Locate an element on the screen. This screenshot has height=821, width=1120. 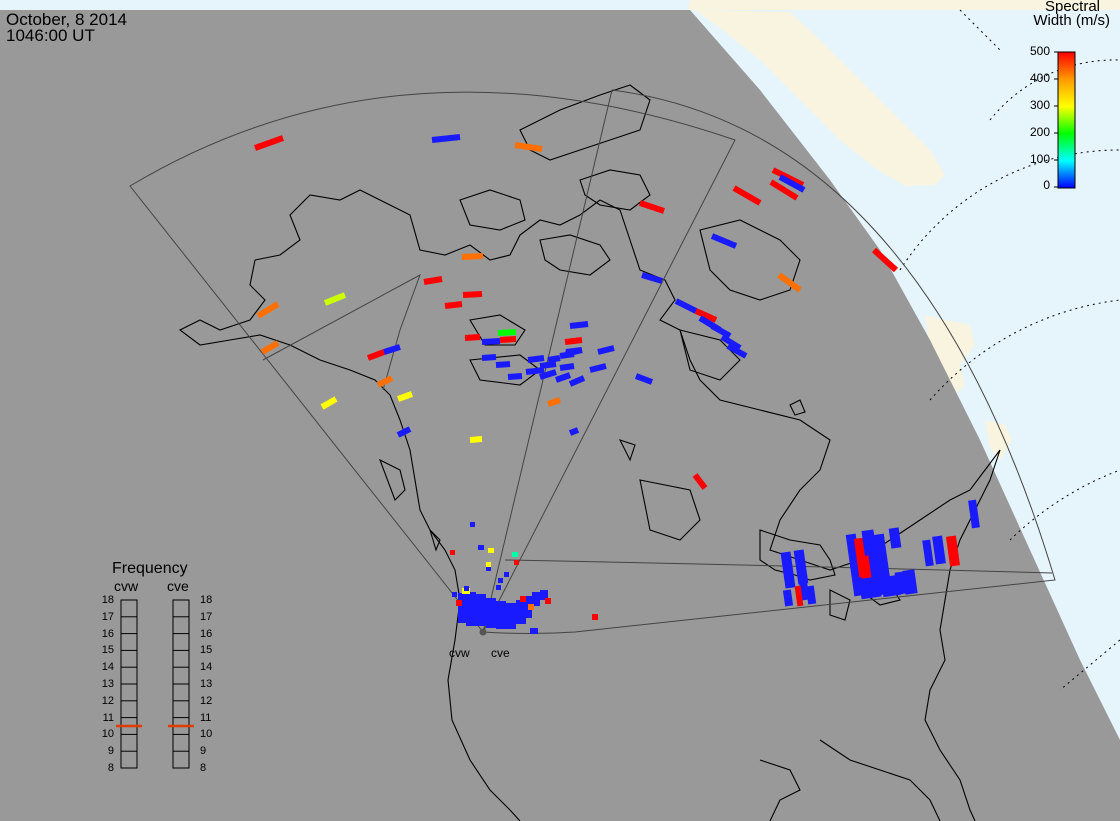
frequency-tick-right: 11 is located at coordinates (206, 717).